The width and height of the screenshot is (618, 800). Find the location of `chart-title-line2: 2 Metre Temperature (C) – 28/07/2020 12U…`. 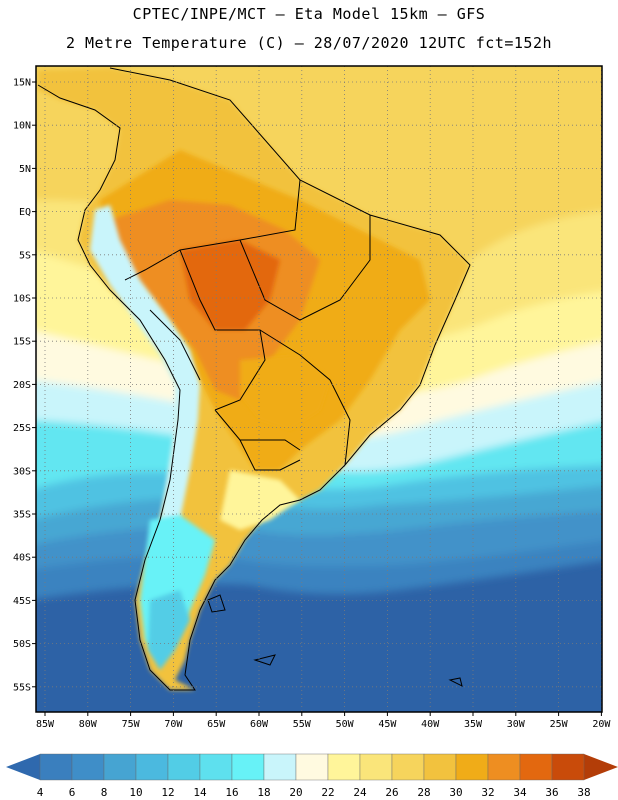

chart-title-line2: 2 Metre Temperature (C) – 28/07/2020 12U… is located at coordinates (309, 43).